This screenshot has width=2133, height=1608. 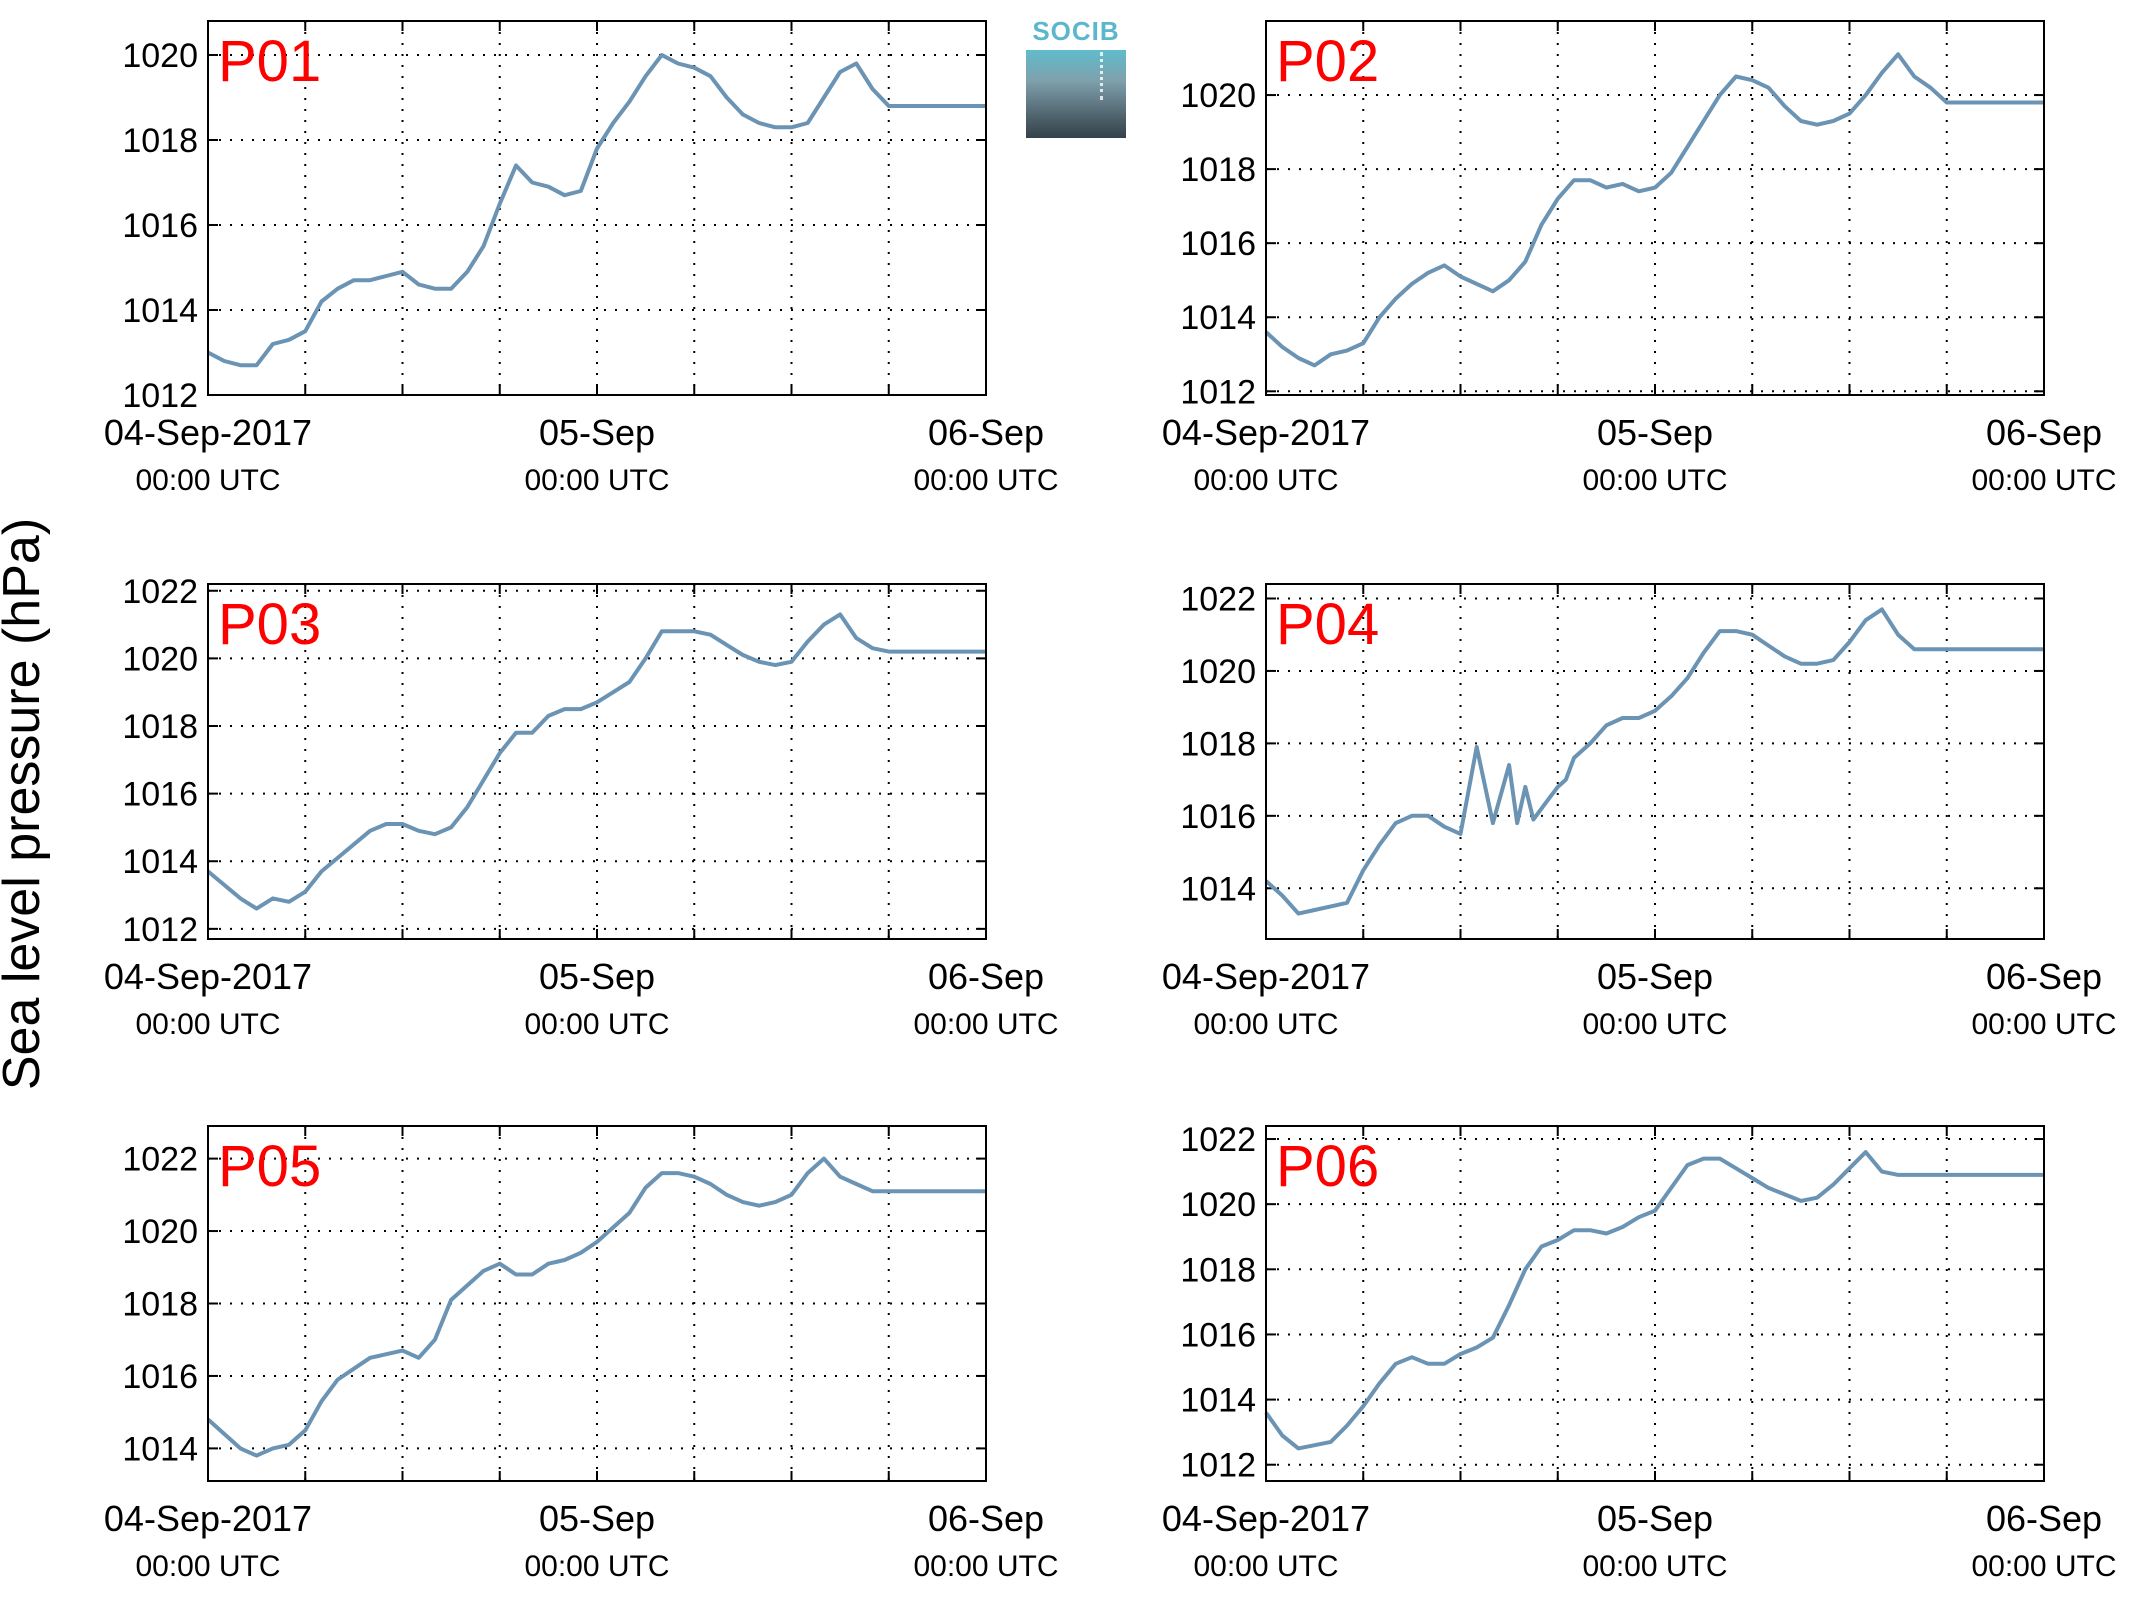 I want to click on logo-dotted-line, so click(x=1103, y=76).